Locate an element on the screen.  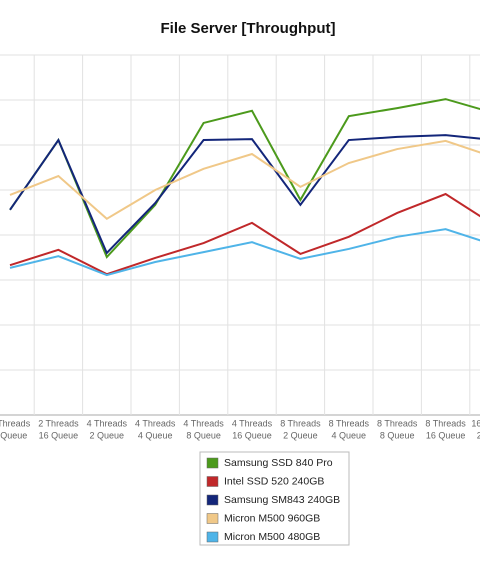
legend-label: Micron M500 480GB is located at coordinates (272, 537).